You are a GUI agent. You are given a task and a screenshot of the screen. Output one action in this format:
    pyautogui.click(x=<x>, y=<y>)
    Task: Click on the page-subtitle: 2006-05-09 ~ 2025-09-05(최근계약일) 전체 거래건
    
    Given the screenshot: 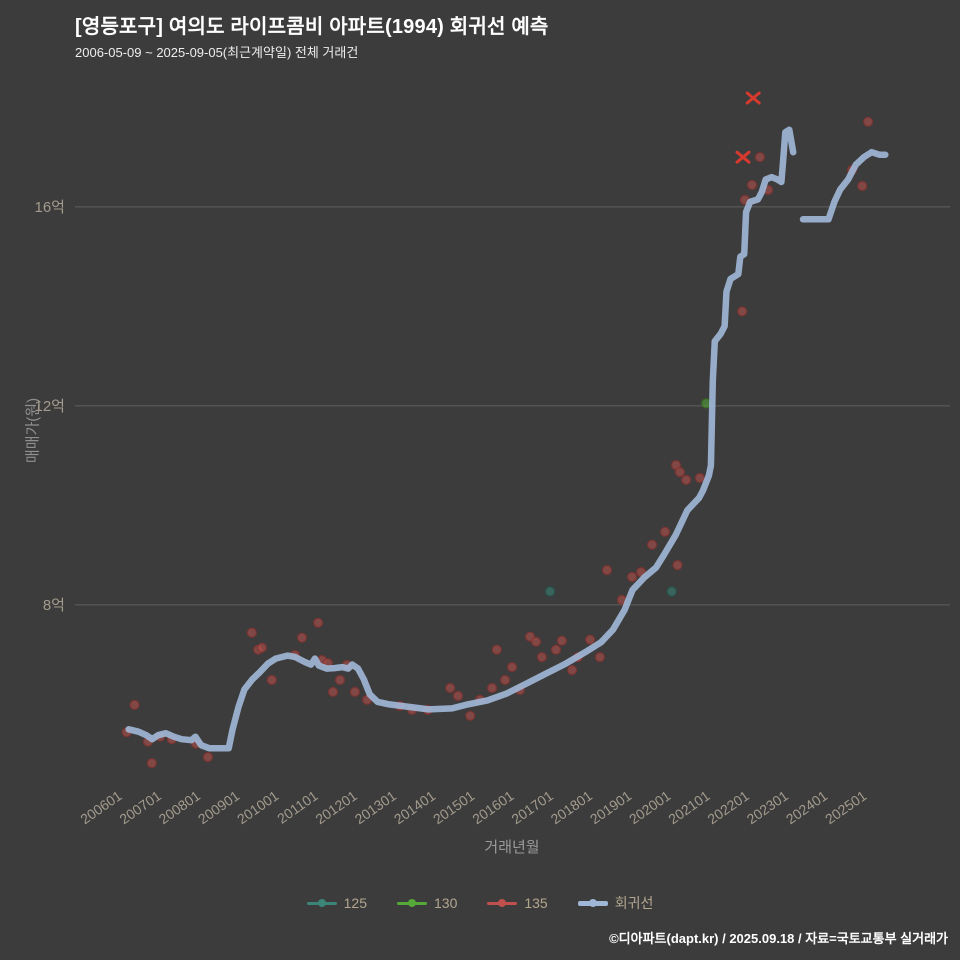 What is the action you would take?
    pyautogui.click(x=217, y=52)
    